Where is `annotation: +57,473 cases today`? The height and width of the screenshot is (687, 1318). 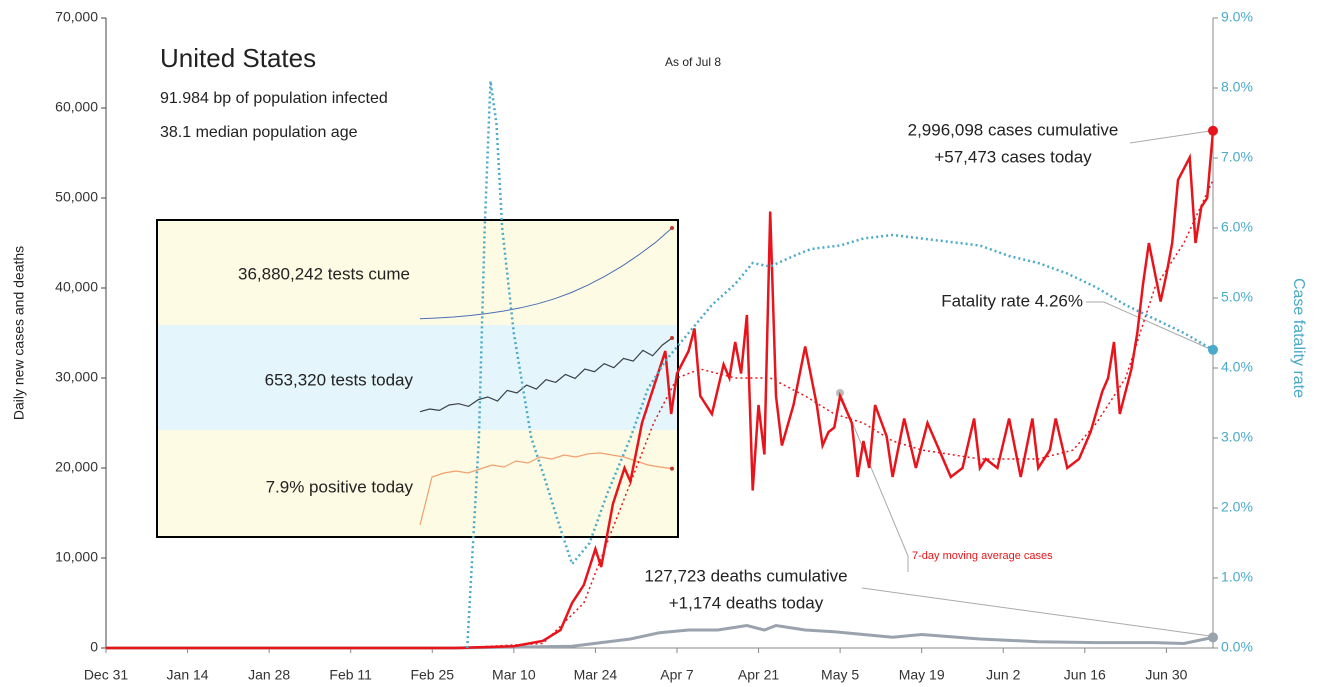
annotation: +57,473 cases today is located at coordinates (1013, 156).